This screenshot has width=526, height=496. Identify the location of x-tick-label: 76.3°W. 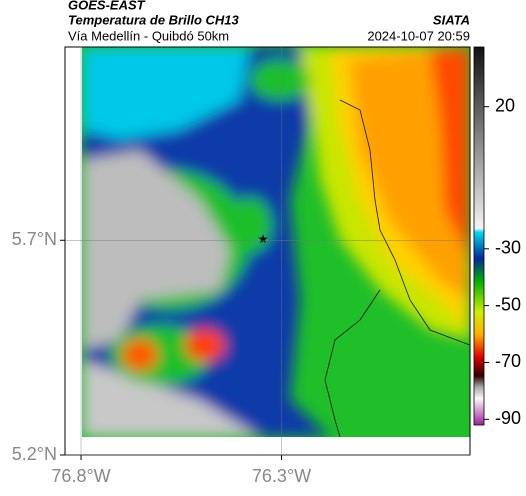
(281, 476).